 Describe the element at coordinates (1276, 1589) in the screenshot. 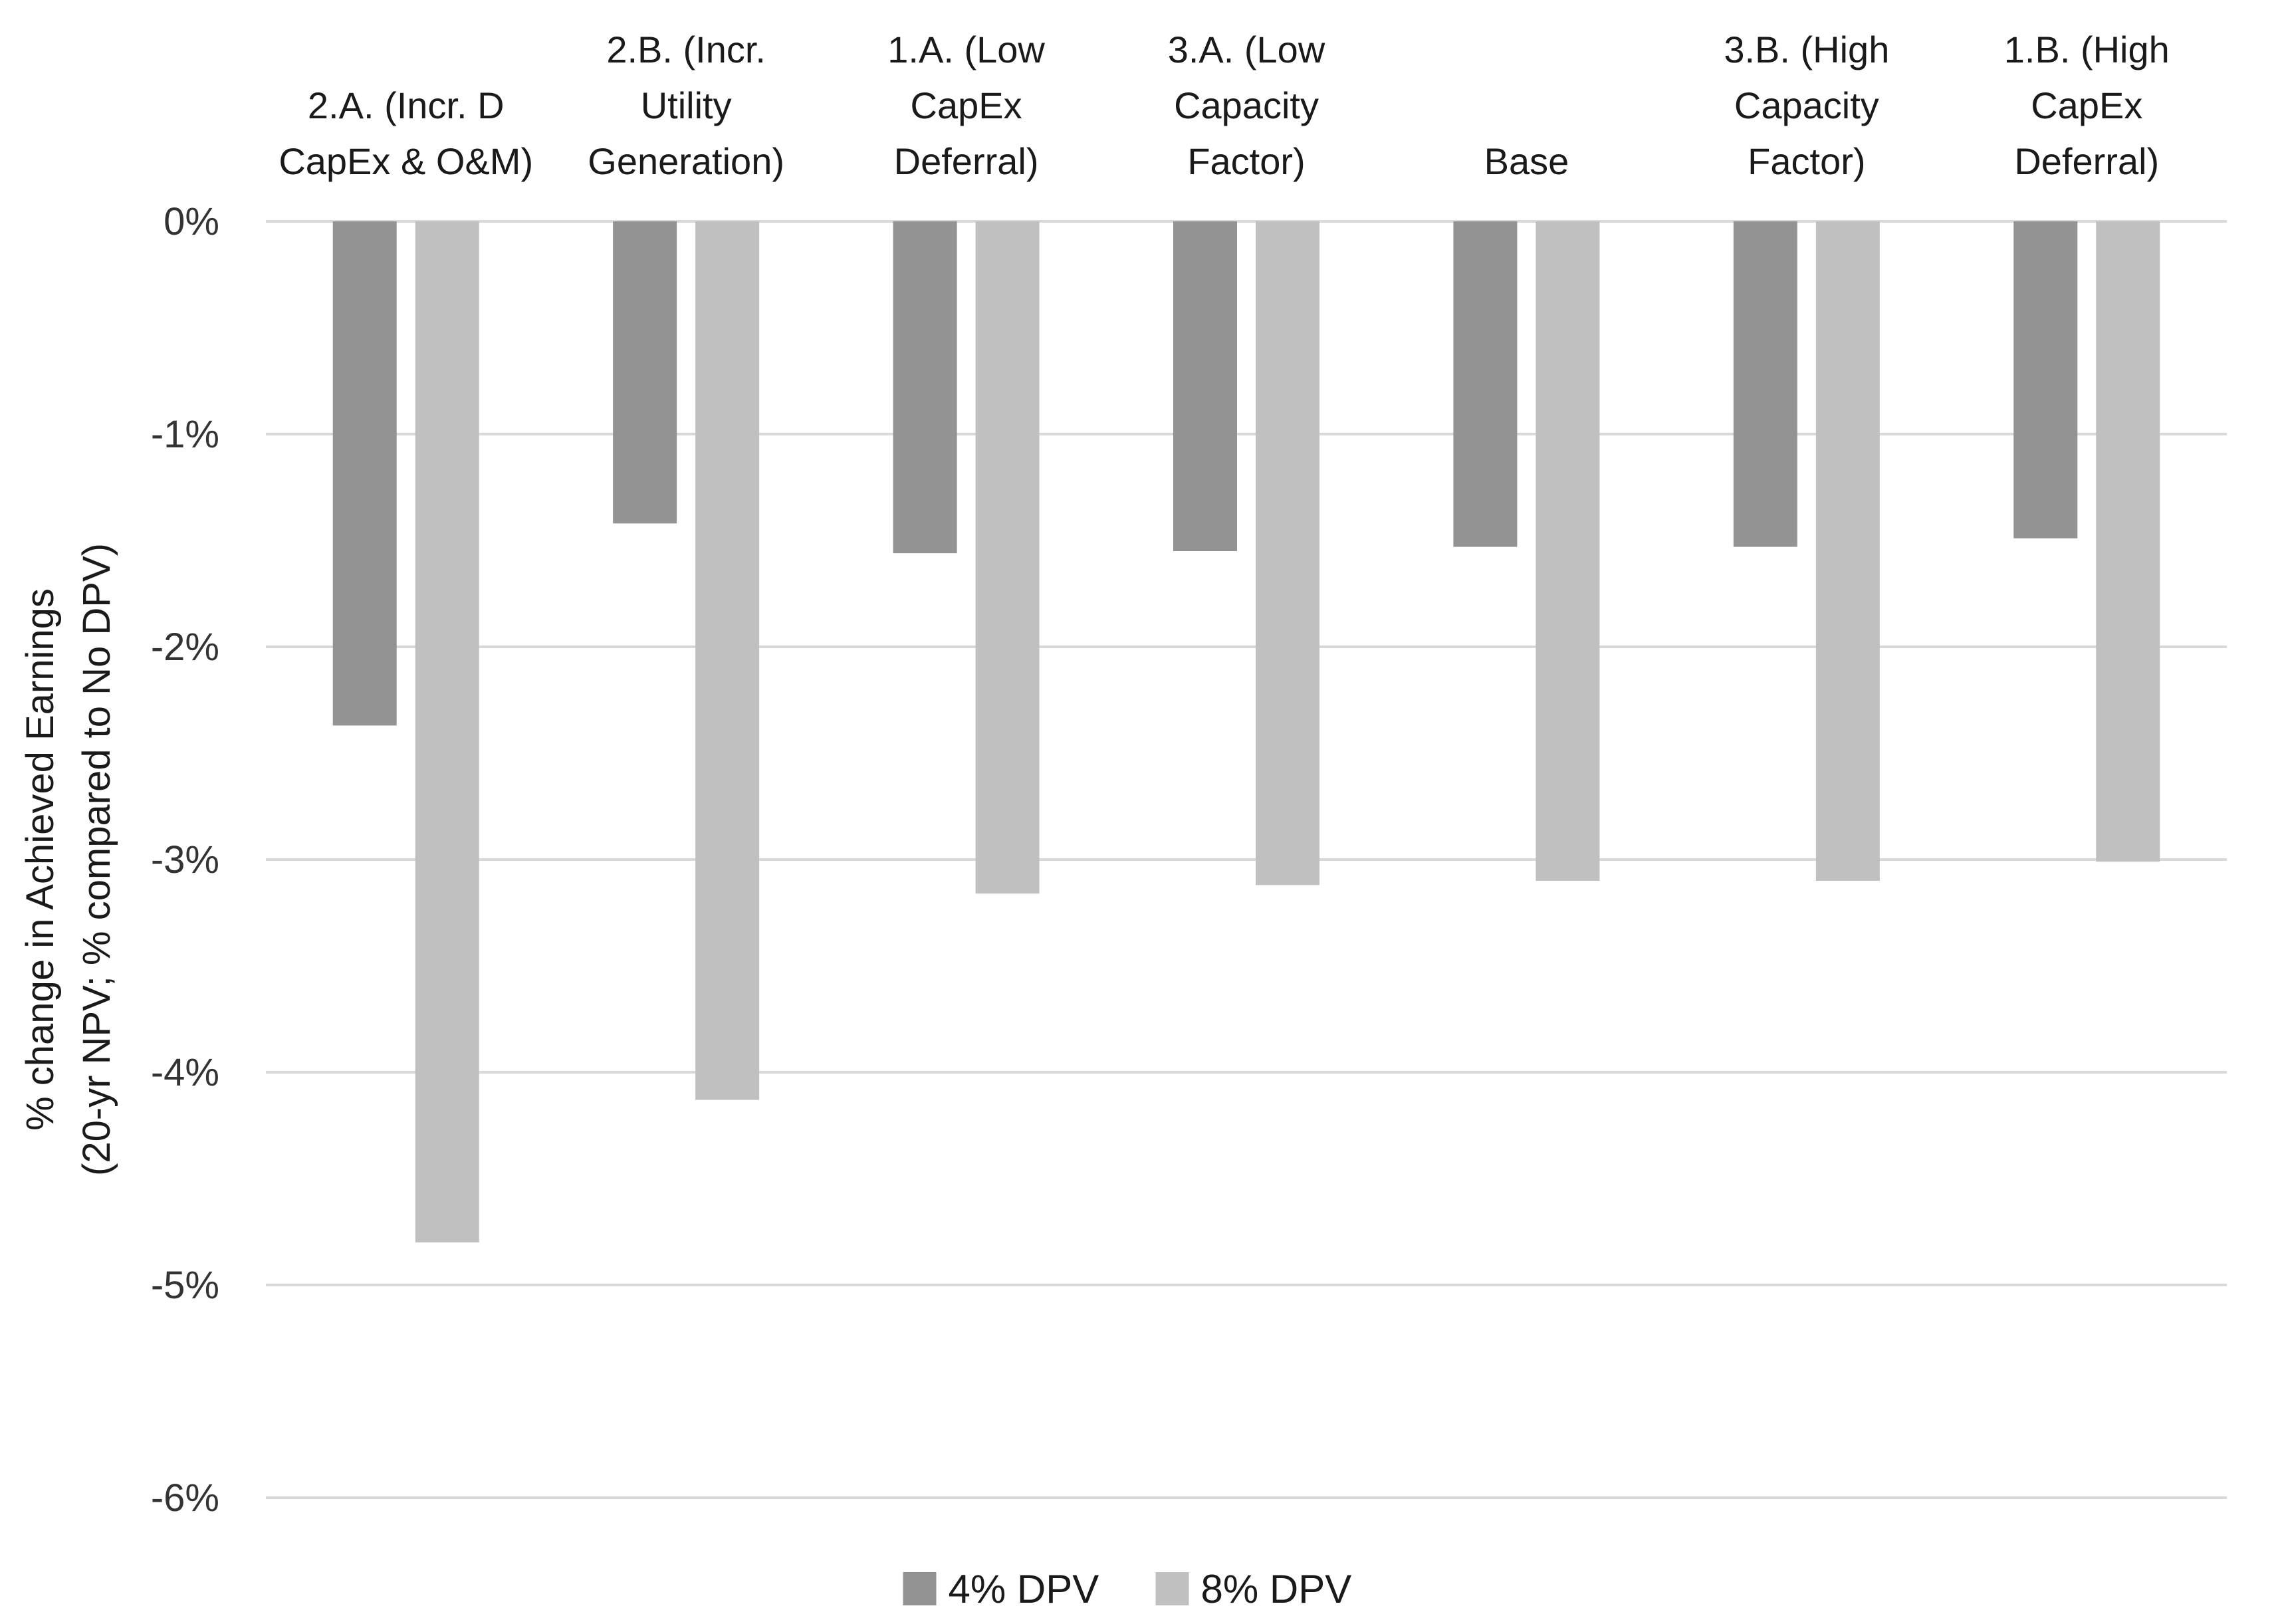

I see `legend-label: 8% DPV` at that location.